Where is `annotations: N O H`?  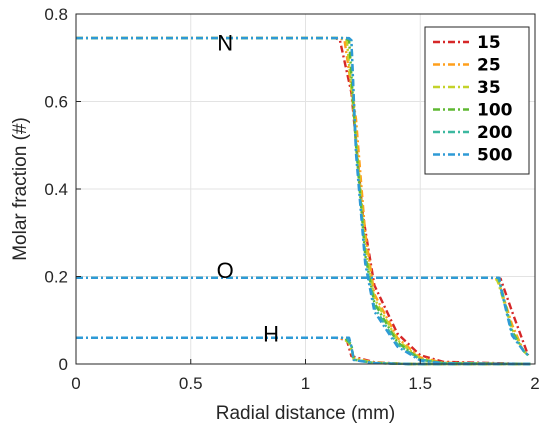 annotations: N O H is located at coordinates (248, 188).